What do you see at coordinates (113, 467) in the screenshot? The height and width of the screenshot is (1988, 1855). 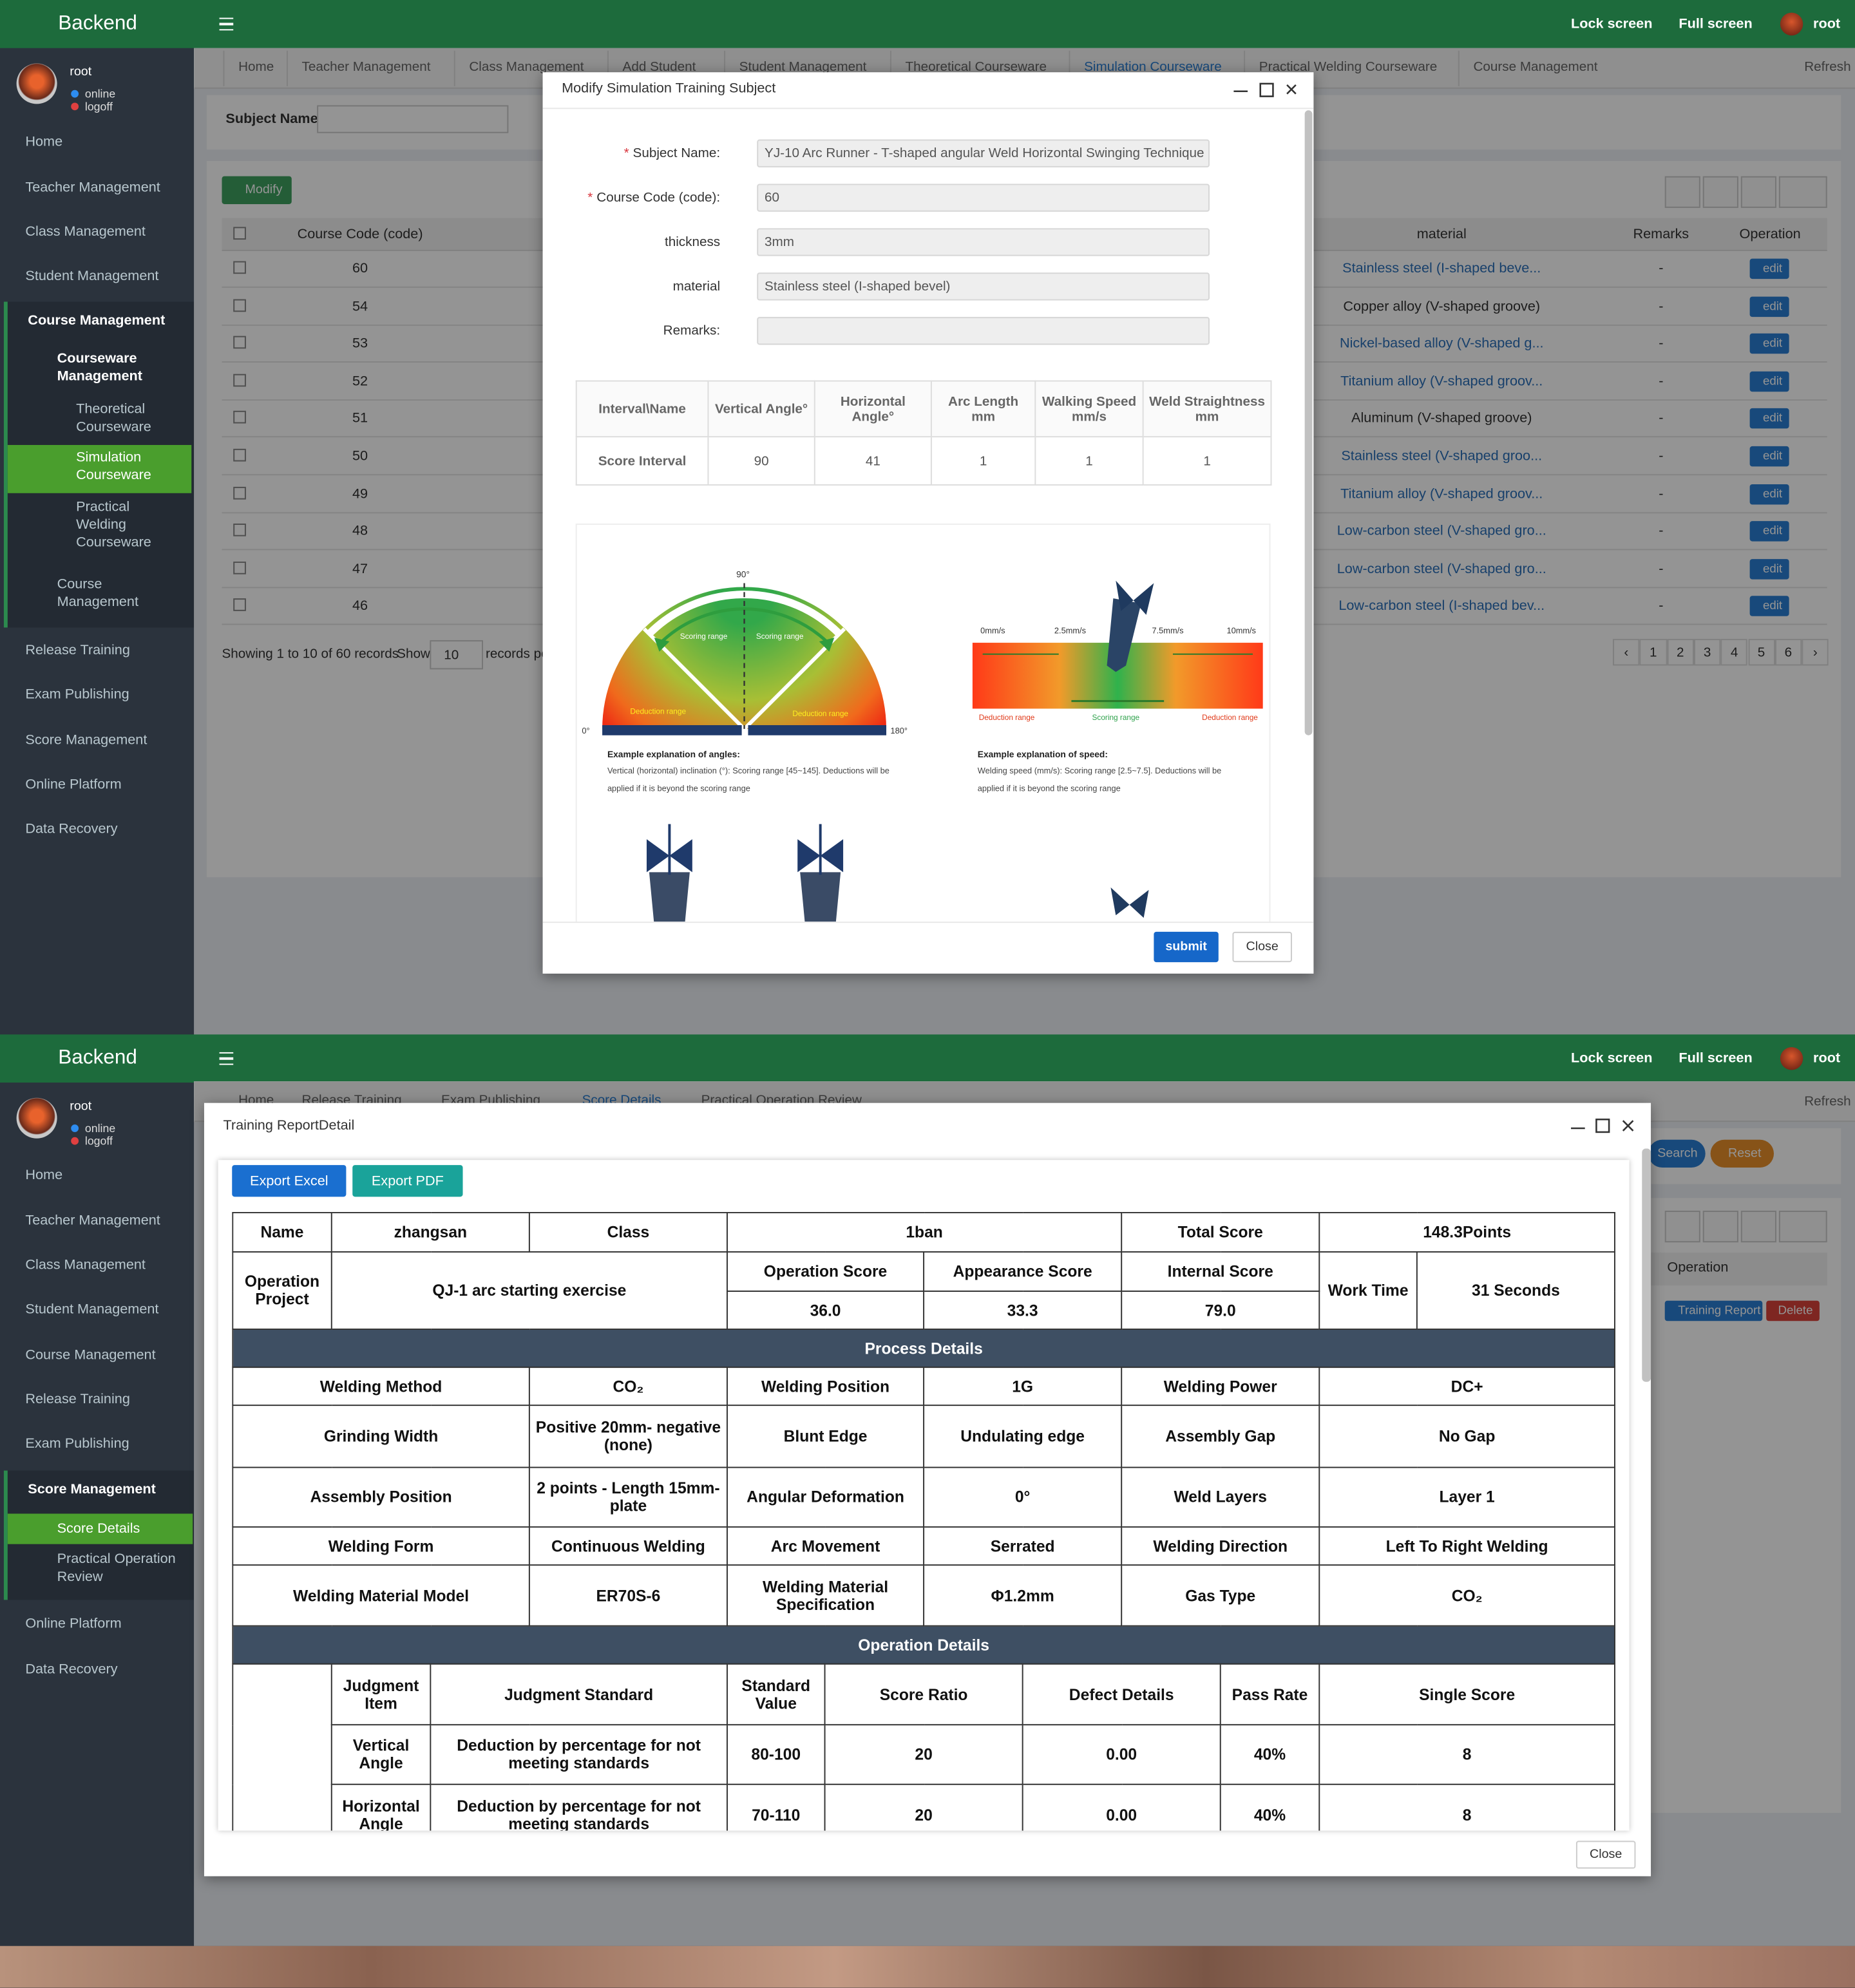 I see `menu-item: Simulation Courseware` at bounding box center [113, 467].